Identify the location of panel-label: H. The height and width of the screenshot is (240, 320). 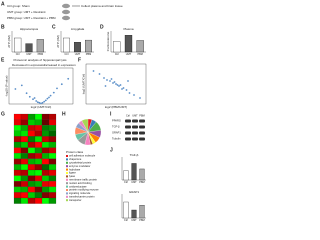
(64, 114).